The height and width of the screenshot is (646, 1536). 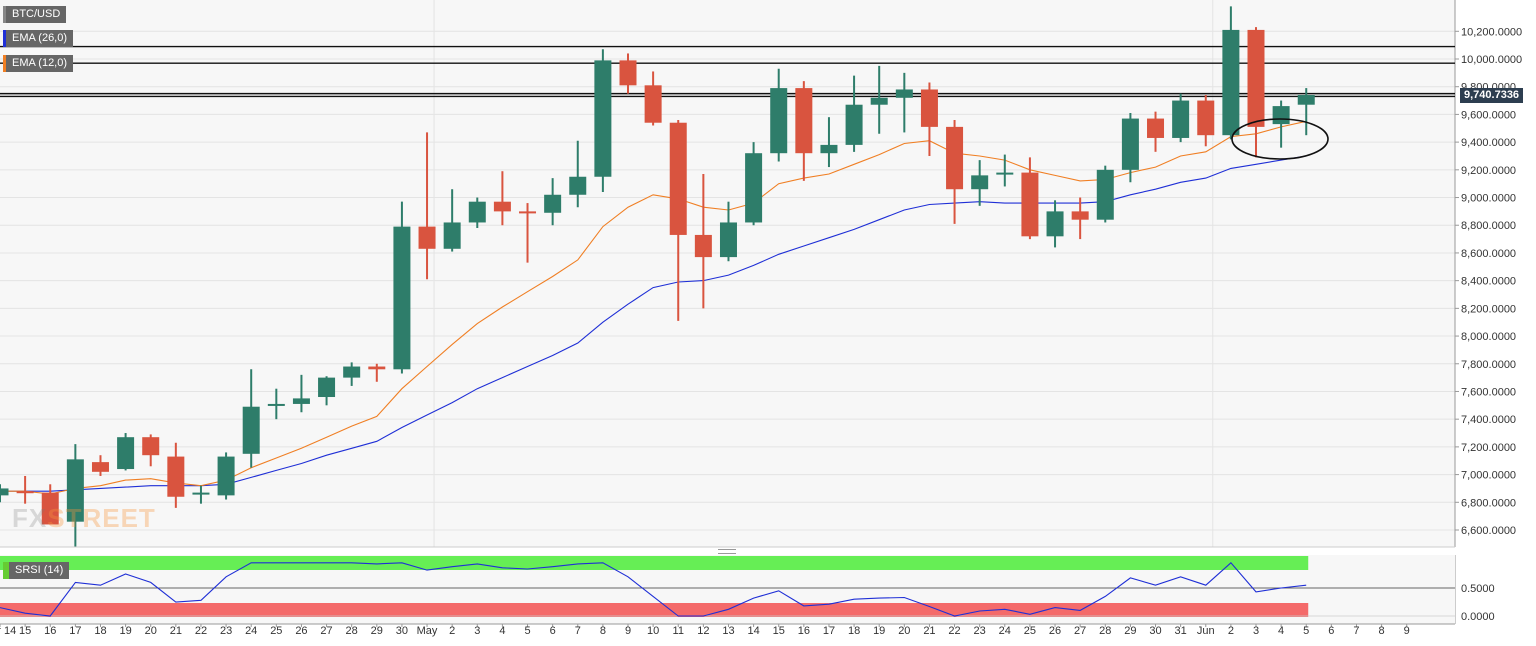 What do you see at coordinates (1492, 95) in the screenshot?
I see `current-price-tag: 9,740.7336` at bounding box center [1492, 95].